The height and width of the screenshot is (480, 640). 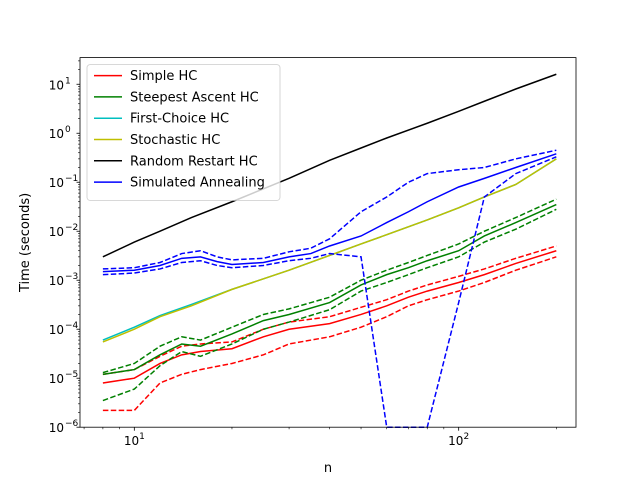 I want to click on y-tick-exponent: −6, so click(x=72, y=424).